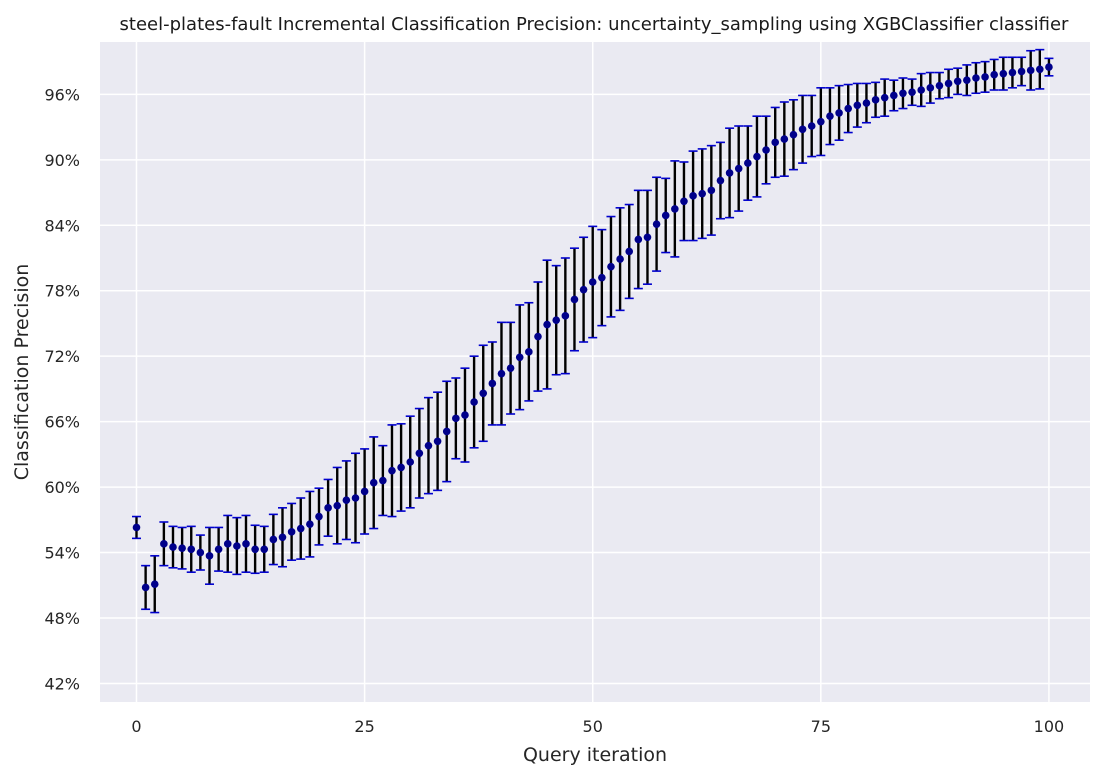 This screenshot has width=1114, height=779. I want to click on y-tick-label: 60%, so click(62, 487).